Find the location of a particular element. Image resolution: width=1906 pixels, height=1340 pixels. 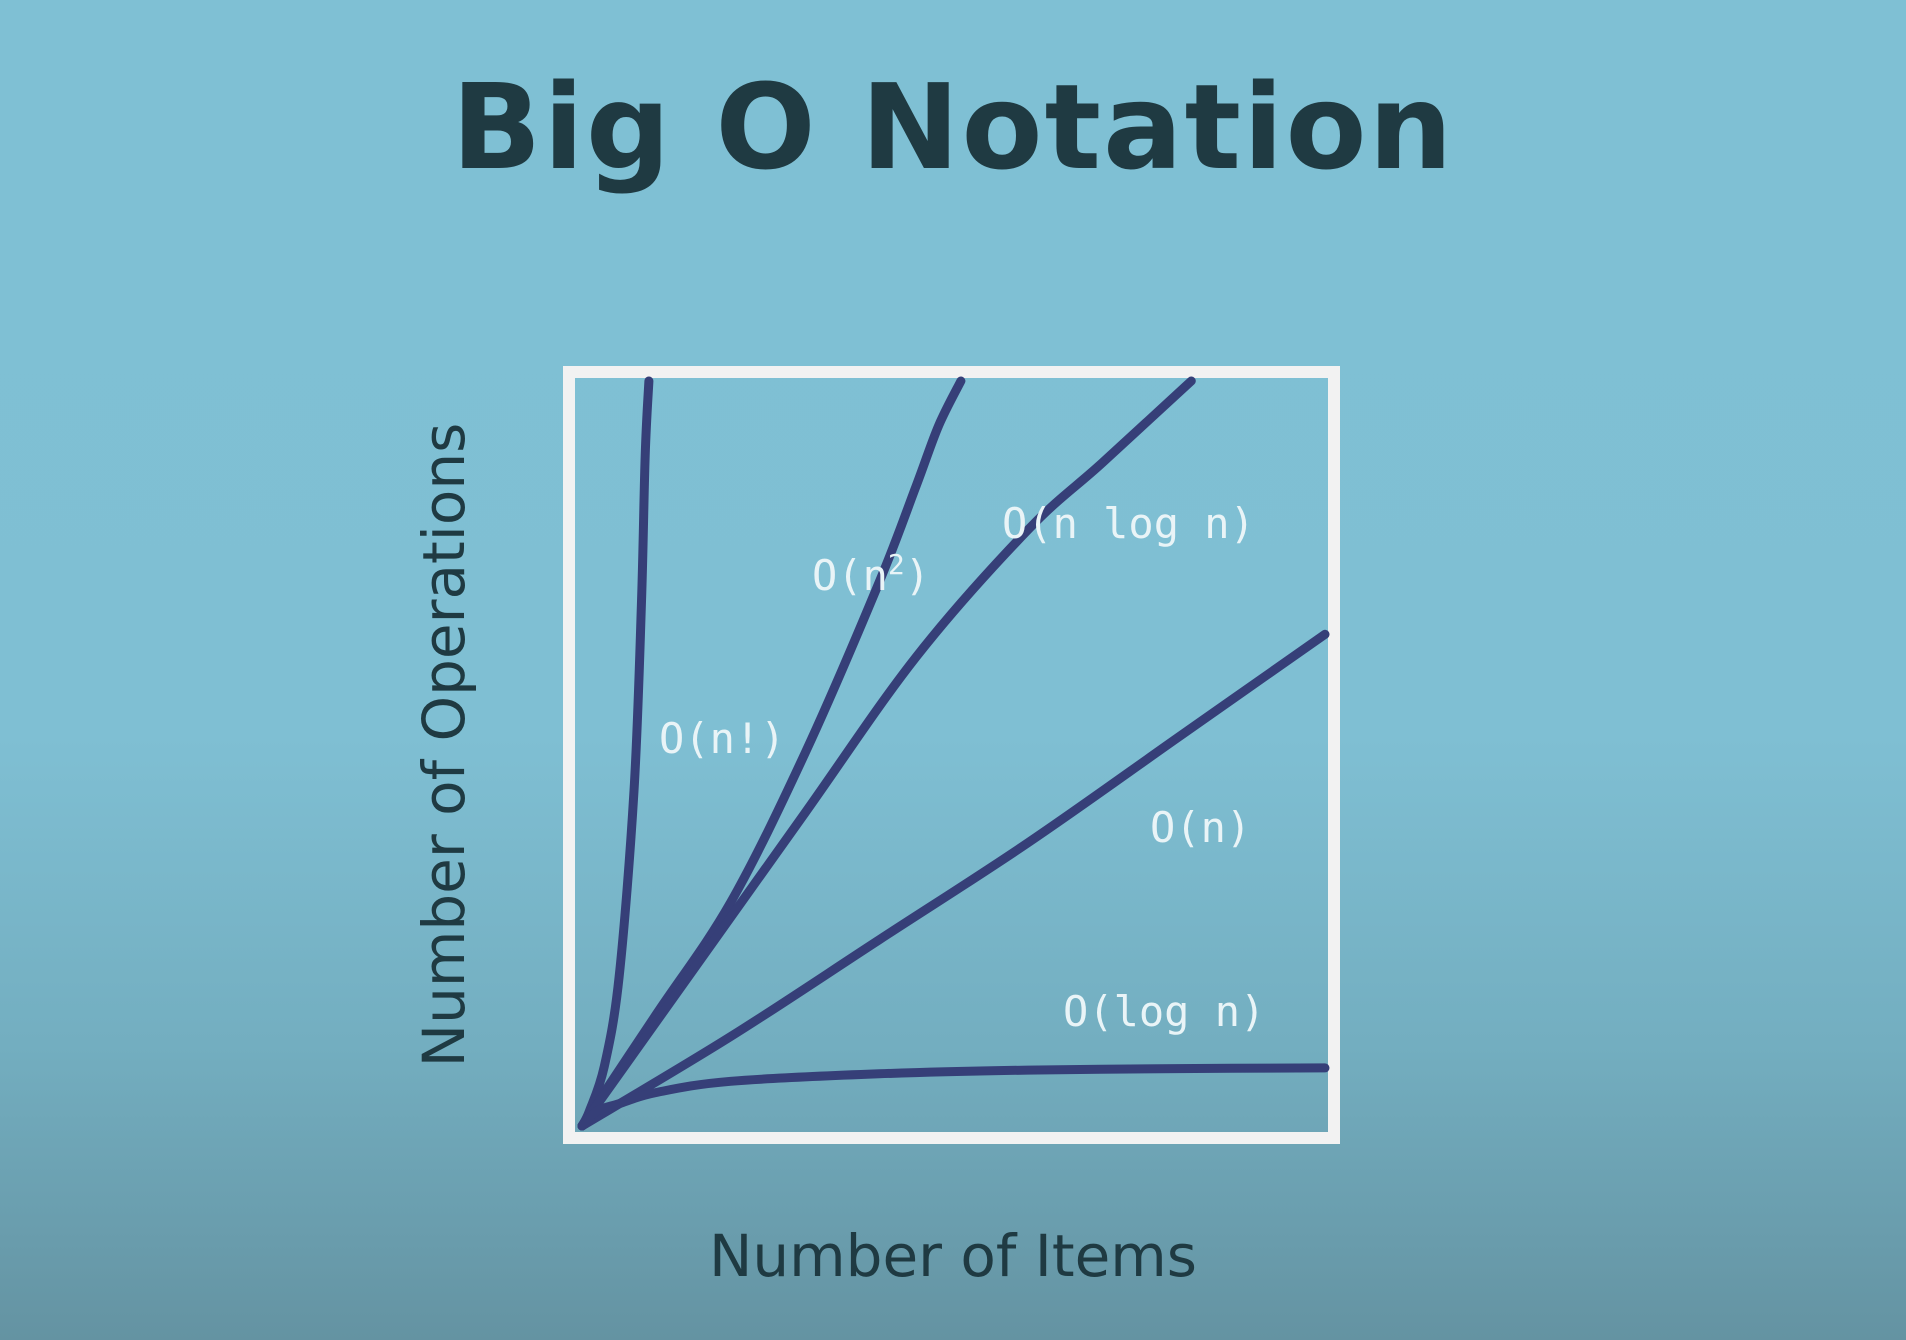

series-line-o-log-n is located at coordinates (953, 1097).